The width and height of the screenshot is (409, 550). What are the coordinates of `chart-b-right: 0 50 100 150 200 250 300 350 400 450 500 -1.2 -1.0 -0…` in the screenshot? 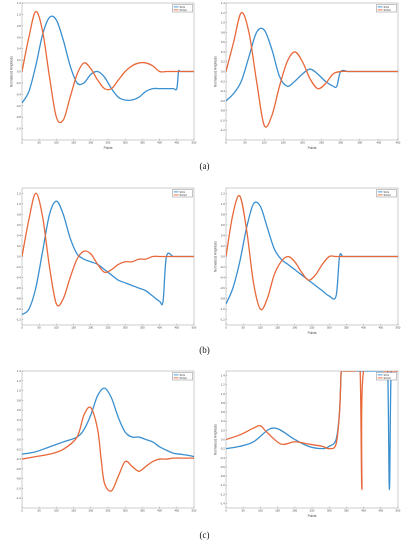 It's located at (308, 260).